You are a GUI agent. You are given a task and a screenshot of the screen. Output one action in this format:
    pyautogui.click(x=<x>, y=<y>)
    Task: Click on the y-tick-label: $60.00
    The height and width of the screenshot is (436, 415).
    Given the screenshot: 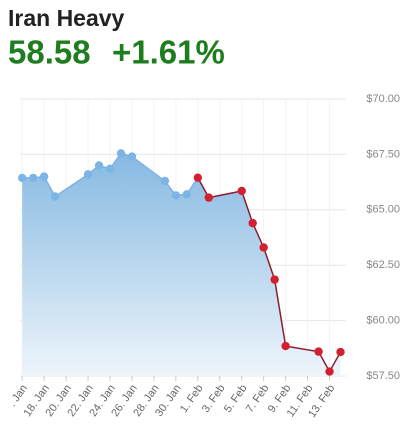 What is the action you would take?
    pyautogui.click(x=383, y=321)
    